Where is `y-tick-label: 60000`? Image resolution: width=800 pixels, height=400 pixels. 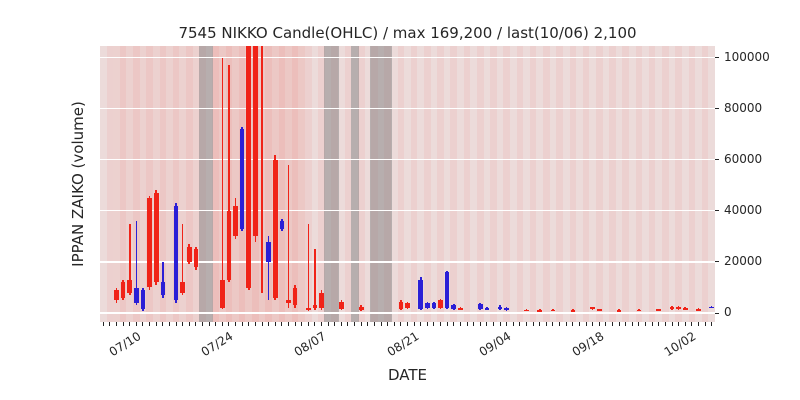
y-tick-label: 60000 is located at coordinates (743, 158).